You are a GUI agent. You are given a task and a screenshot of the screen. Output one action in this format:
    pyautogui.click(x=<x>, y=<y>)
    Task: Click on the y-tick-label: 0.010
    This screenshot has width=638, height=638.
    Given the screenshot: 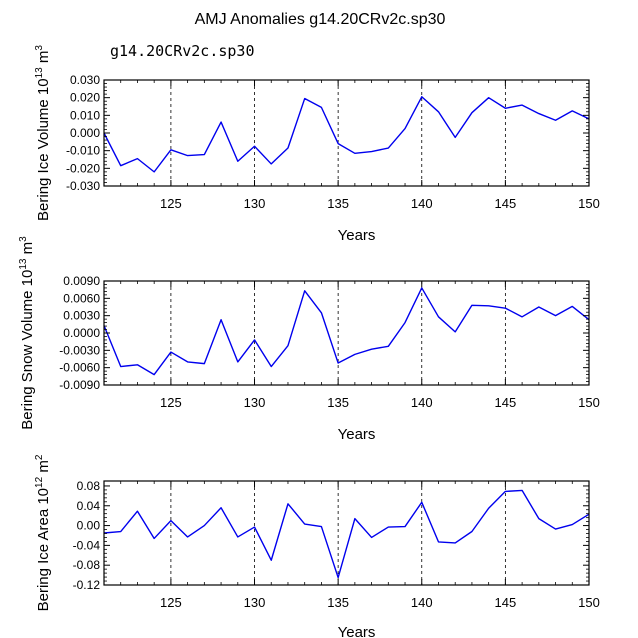 What is the action you would take?
    pyautogui.click(x=85, y=115)
    